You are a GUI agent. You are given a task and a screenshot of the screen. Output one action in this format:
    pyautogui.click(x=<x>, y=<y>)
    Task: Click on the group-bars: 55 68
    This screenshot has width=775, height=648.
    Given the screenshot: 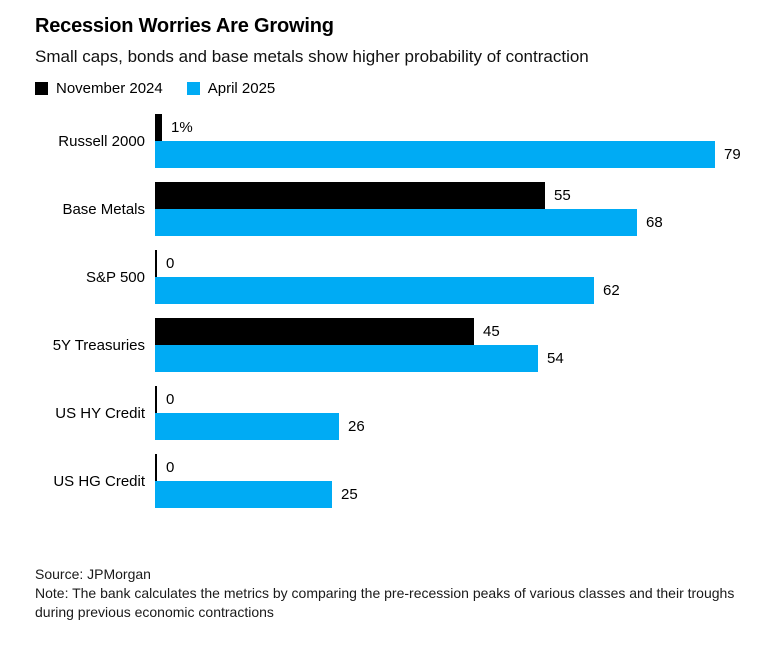 What is the action you would take?
    pyautogui.click(x=465, y=209)
    